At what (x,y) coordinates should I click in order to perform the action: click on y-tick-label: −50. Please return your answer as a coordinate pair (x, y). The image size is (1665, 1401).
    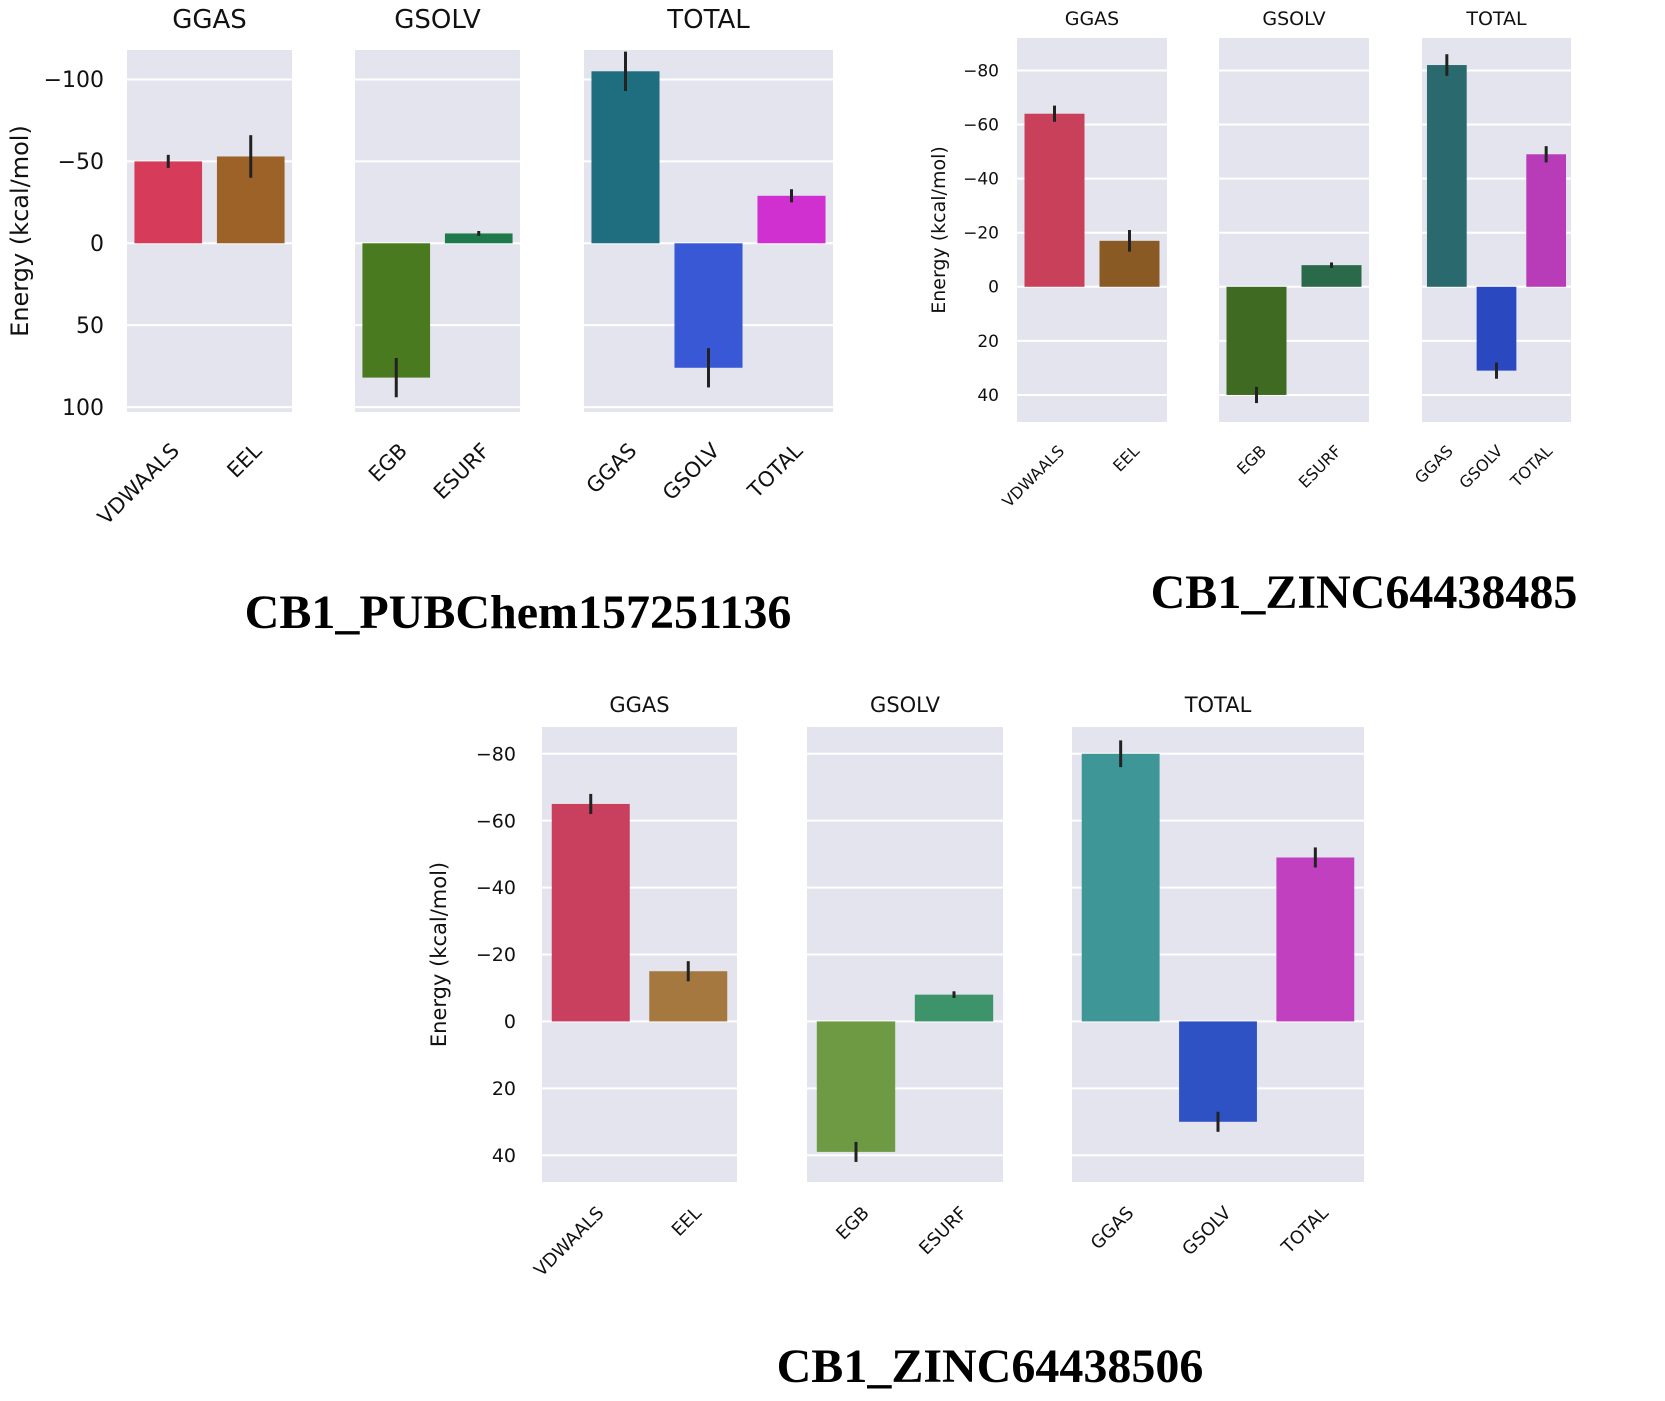
    Looking at the image, I should click on (81, 162).